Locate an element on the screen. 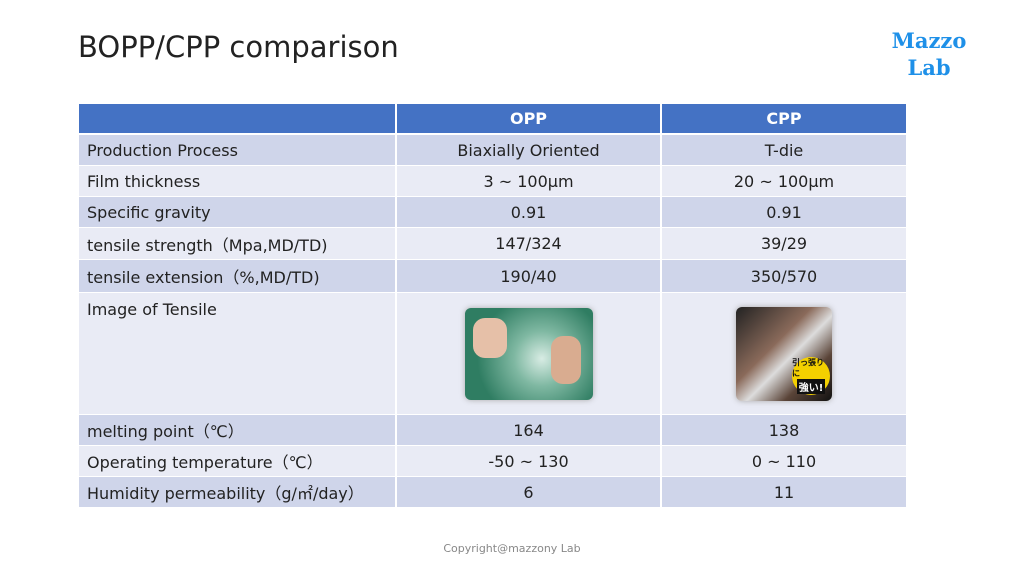 The height and width of the screenshot is (576, 1024). cell-value: 20 ~ 100μm is located at coordinates (784, 181).